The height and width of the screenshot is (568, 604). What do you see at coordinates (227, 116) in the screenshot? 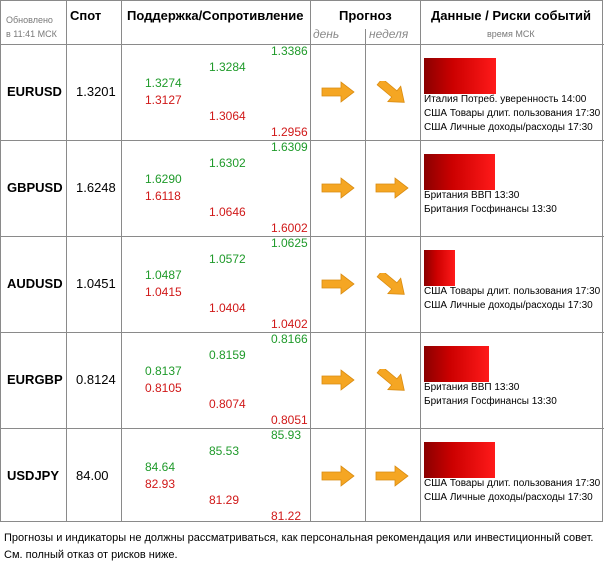
I see `support-2: 1.3064` at bounding box center [227, 116].